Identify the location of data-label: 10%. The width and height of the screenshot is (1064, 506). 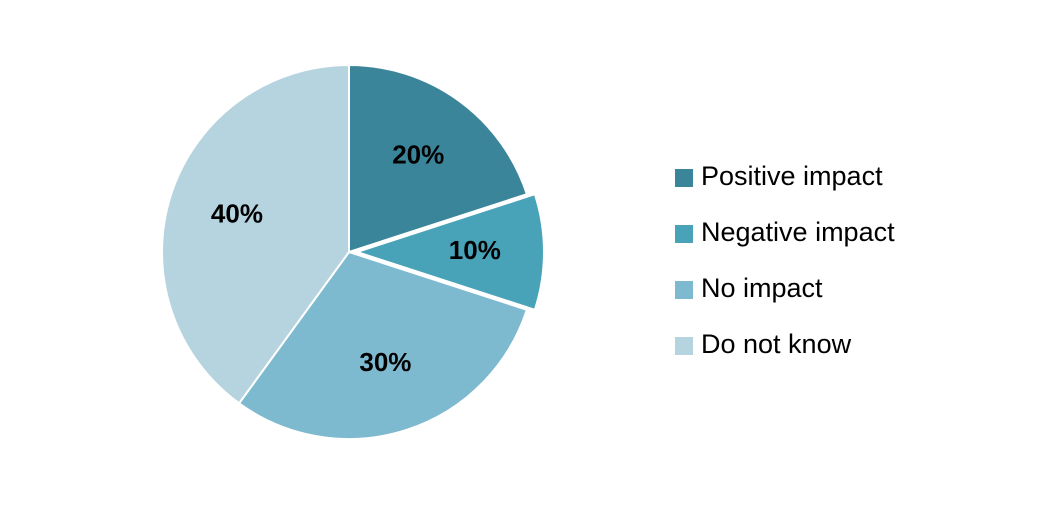
(475, 250).